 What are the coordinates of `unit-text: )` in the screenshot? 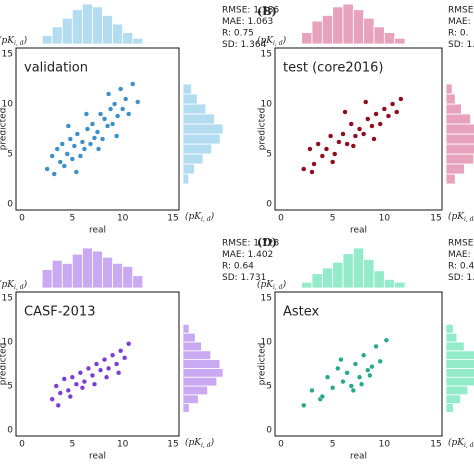 It's located at (212, 442).